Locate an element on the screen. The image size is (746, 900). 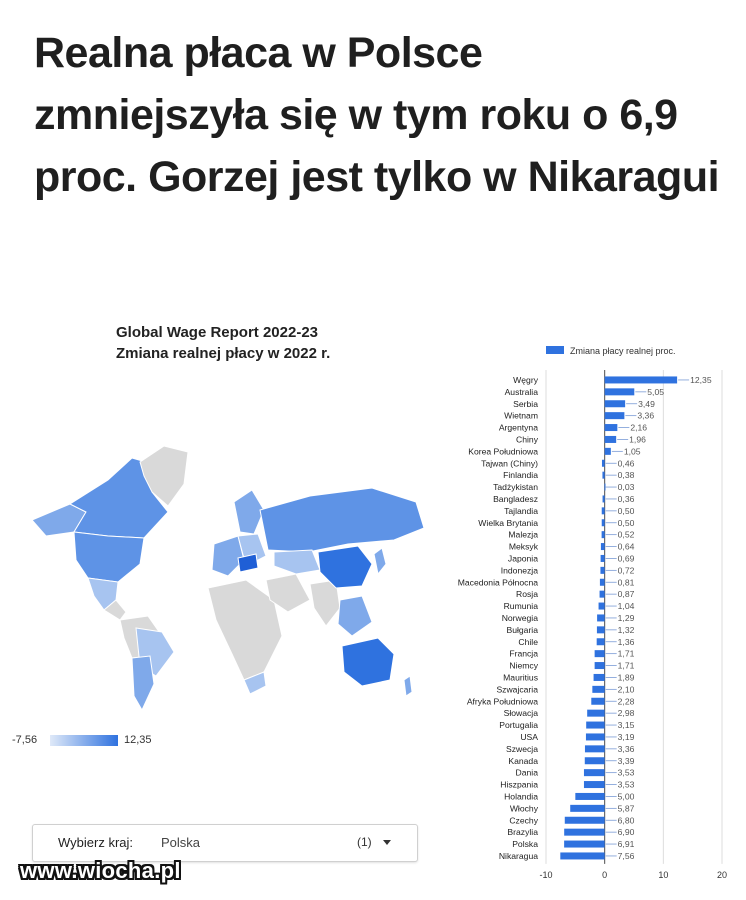
map-region-middle-east is located at coordinates (288, 593).